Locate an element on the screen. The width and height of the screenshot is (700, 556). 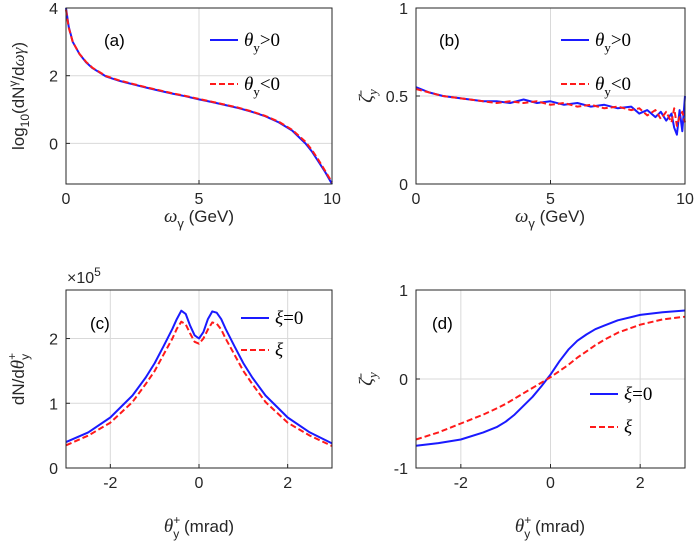
tick-labels: -2 0 2 -1 0 1 is located at coordinates (519, 387).